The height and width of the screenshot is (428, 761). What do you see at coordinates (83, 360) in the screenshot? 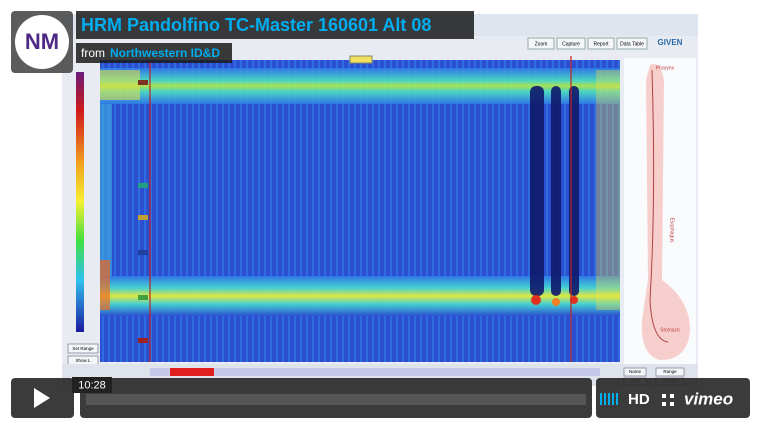
I see `side-button-label: Show L` at bounding box center [83, 360].